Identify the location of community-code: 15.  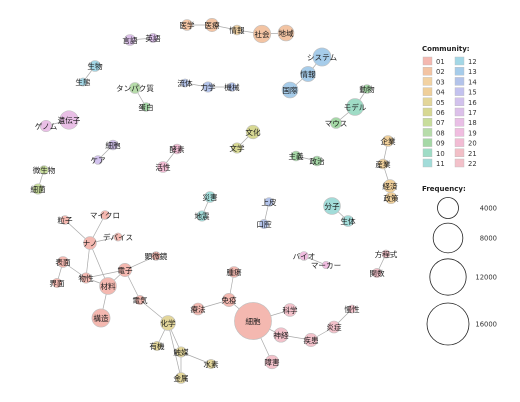
(472, 93).